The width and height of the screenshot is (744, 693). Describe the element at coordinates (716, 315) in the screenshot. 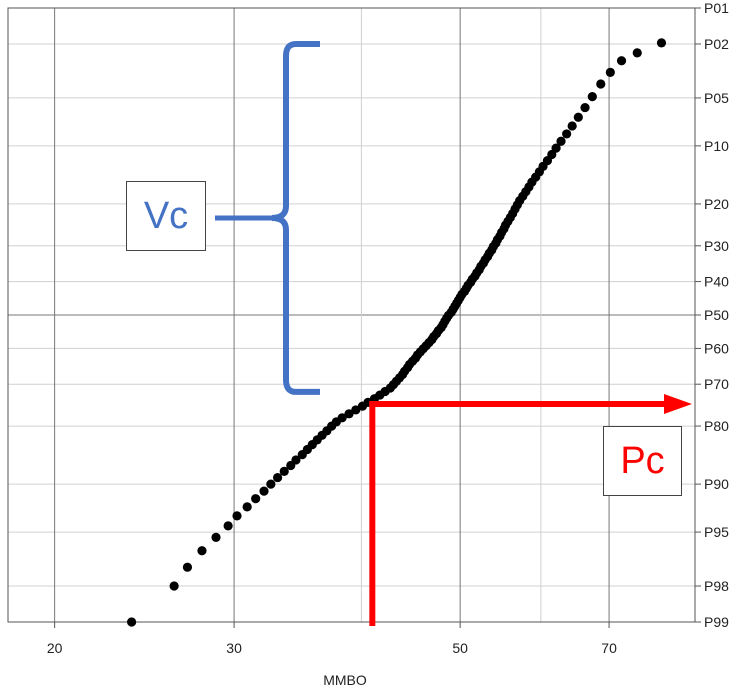

I see `y-tick-label: P50` at that location.